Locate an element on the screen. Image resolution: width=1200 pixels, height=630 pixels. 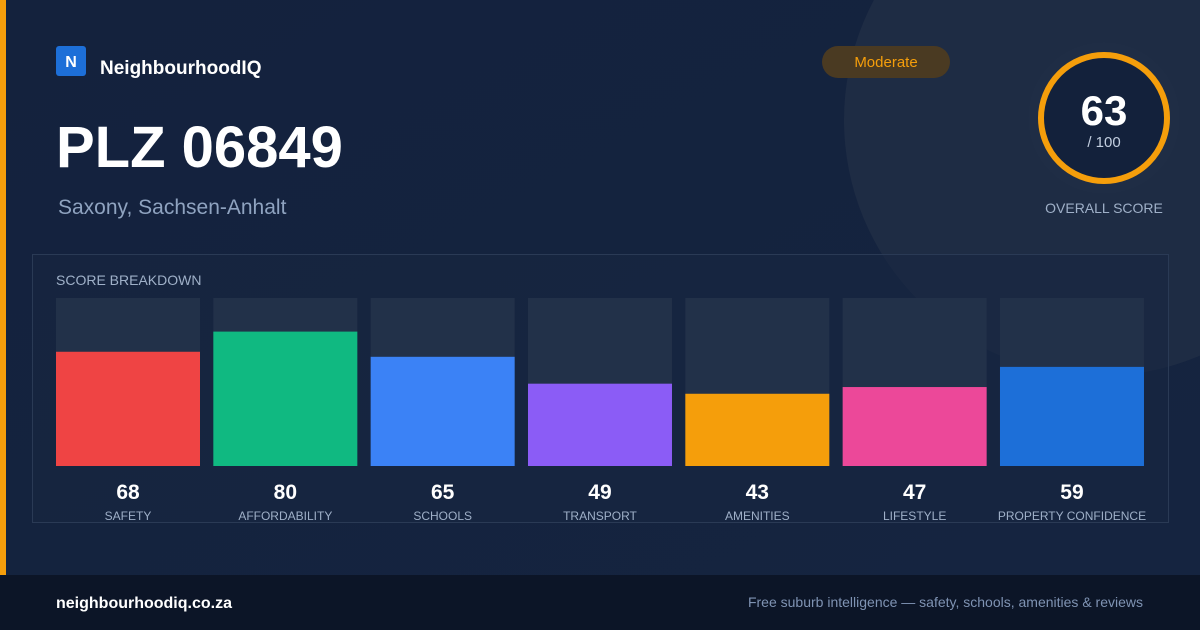
category-label: AFFORDABILITY is located at coordinates (285, 516).